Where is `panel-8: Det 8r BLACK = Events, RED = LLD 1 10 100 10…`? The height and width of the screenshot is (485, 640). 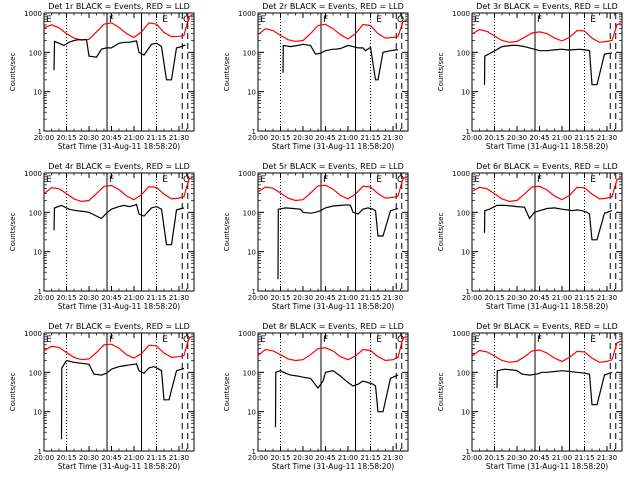
panel-8: Det 8r BLACK = Events, RED = LLD 1 10 100 10… is located at coordinates (316, 396).